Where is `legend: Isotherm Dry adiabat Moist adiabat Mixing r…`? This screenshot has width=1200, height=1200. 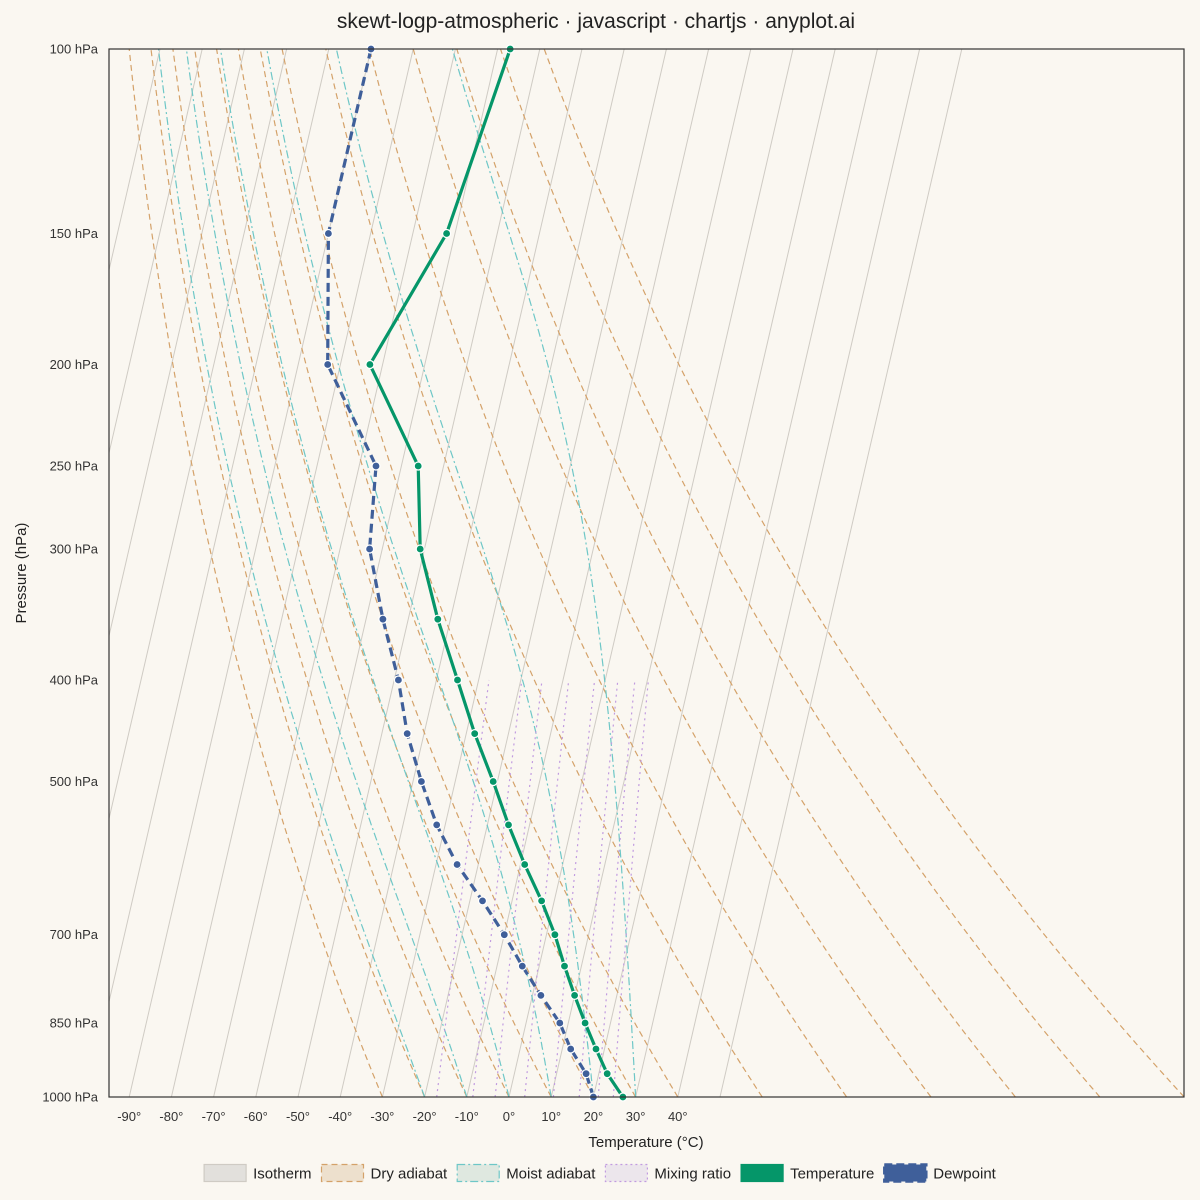
legend: Isotherm Dry adiabat Moist adiabat Mixing r… is located at coordinates (600, 1173).